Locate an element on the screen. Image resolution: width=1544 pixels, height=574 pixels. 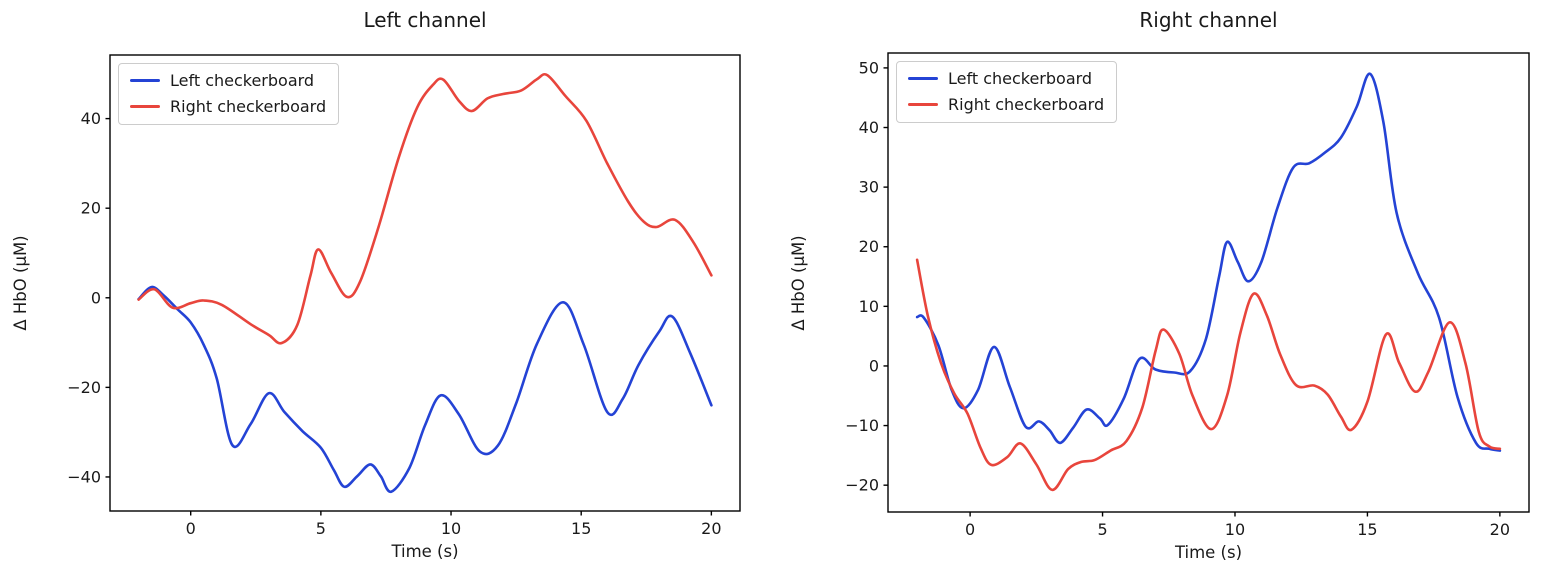
y-tick-label: 50 is located at coordinates (869, 67).